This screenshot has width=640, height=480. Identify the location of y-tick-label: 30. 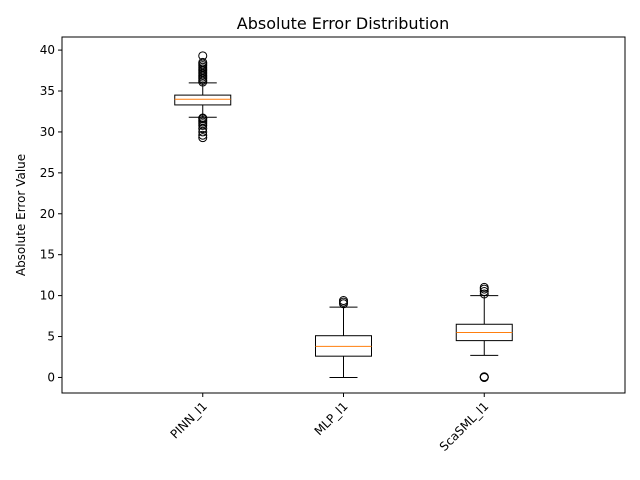
(47, 132).